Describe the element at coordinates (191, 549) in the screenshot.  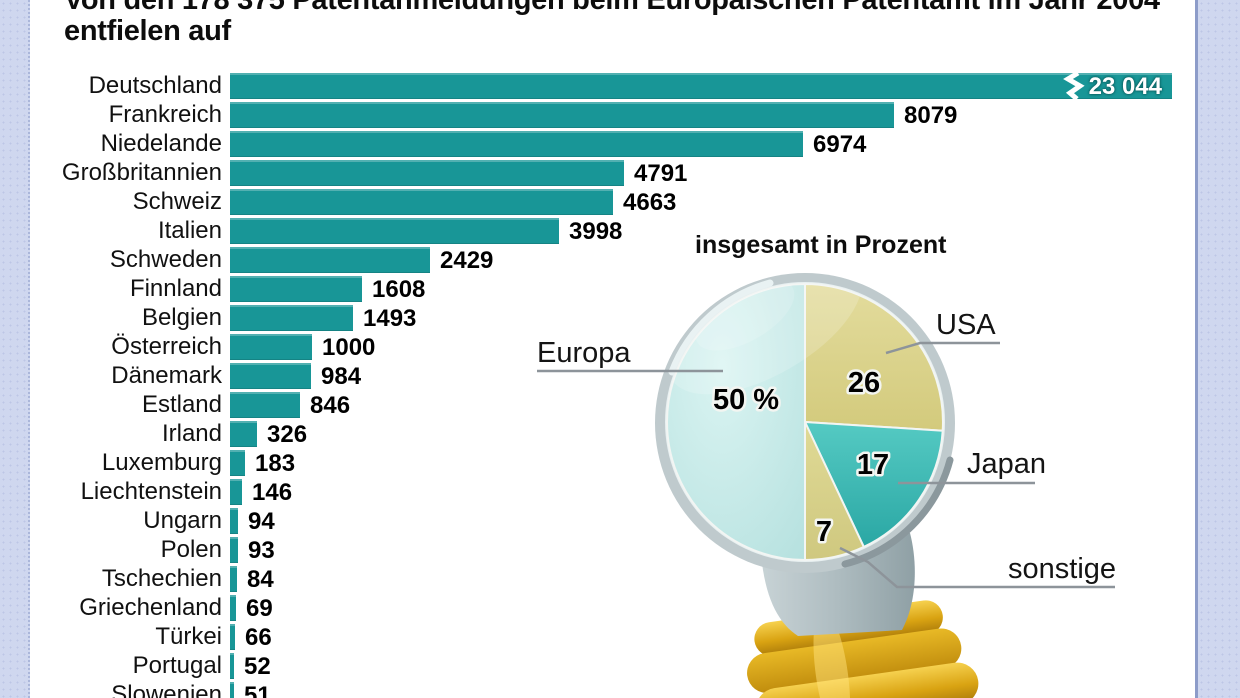
I see `bar-label: Polen` at that location.